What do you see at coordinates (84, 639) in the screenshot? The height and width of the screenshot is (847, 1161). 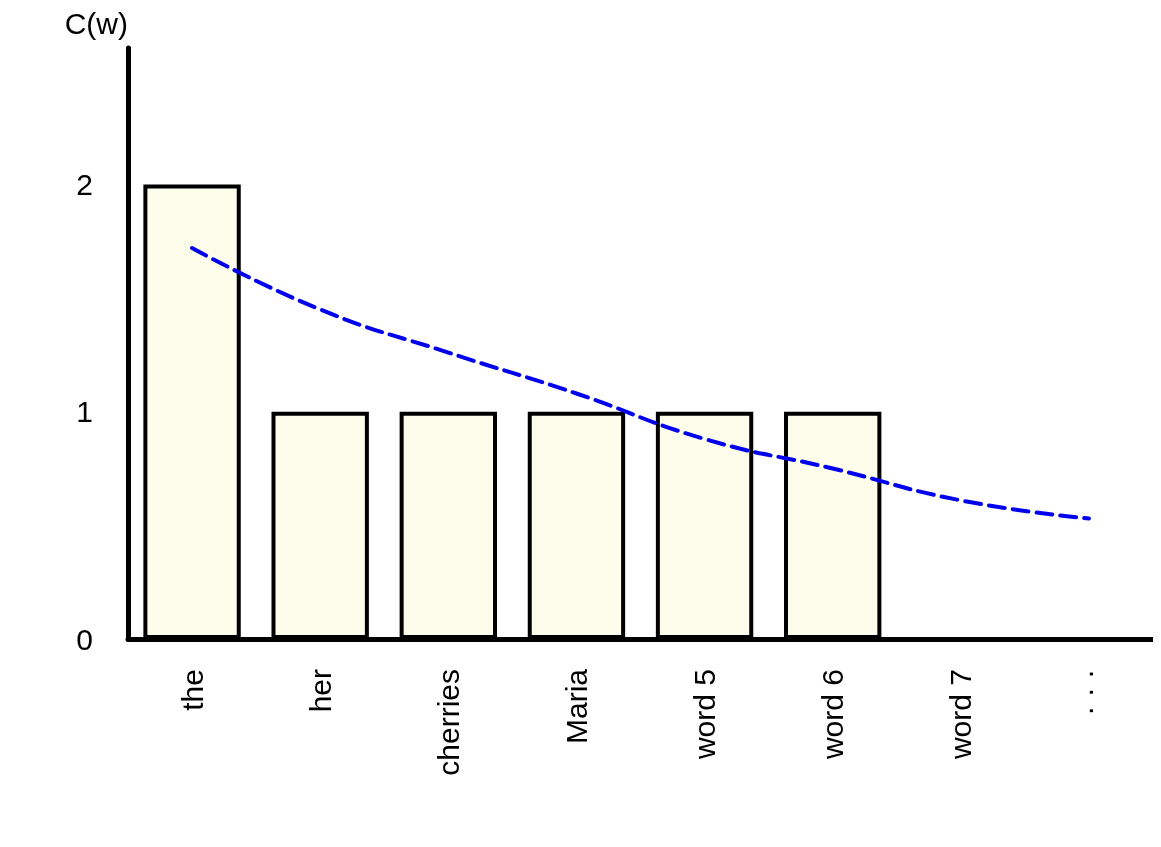 I see `y-tick-label: 0` at bounding box center [84, 639].